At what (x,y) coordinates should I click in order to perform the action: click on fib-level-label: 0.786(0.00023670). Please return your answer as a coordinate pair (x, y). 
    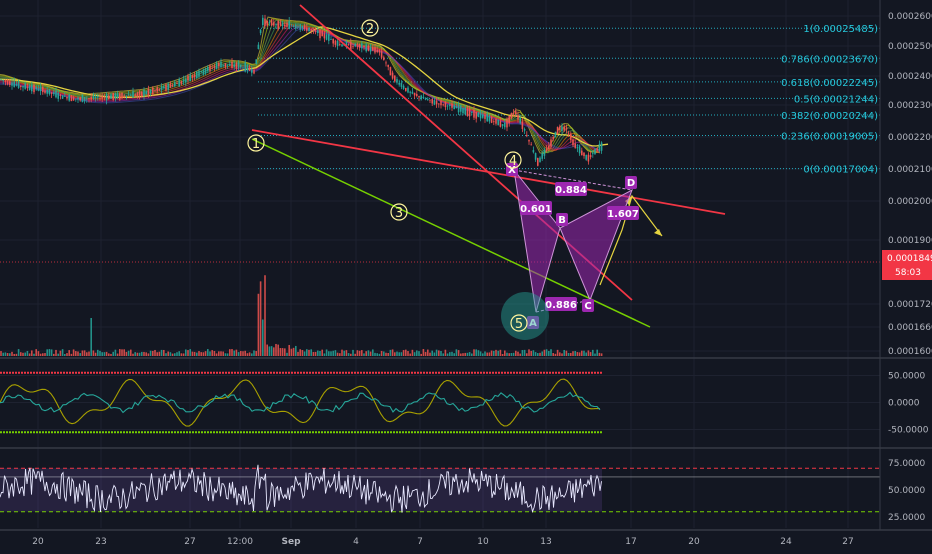
    Looking at the image, I should click on (829, 59).